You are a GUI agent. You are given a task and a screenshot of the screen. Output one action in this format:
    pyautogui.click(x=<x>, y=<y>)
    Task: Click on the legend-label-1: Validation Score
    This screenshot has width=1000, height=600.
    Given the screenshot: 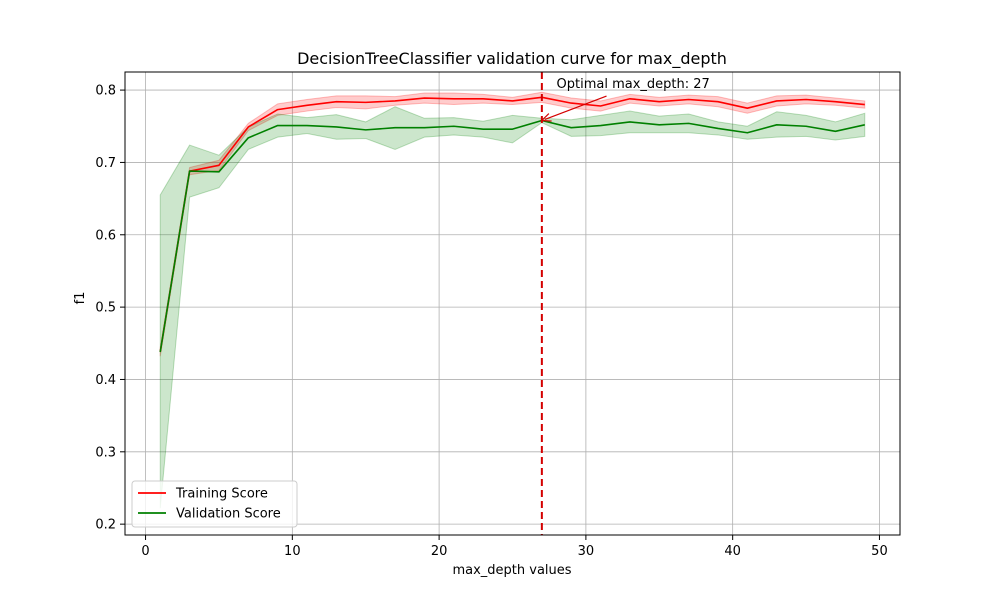 What is the action you would take?
    pyautogui.click(x=228, y=514)
    